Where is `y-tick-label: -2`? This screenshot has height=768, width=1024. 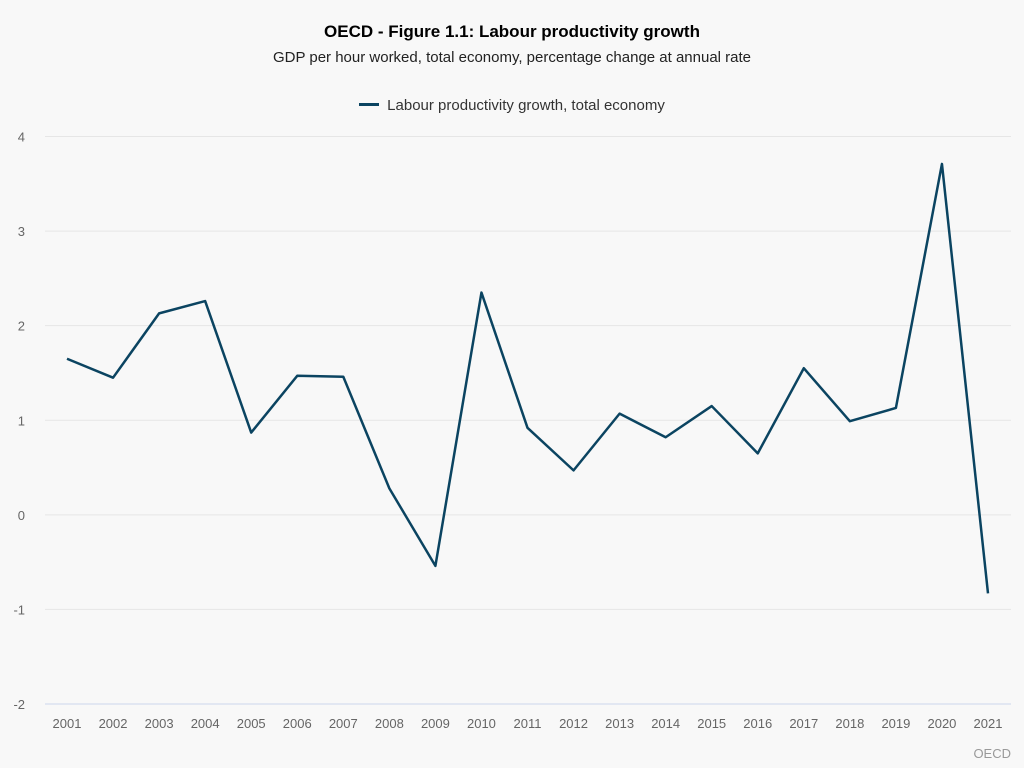 y-tick-label: -2 is located at coordinates (19, 704).